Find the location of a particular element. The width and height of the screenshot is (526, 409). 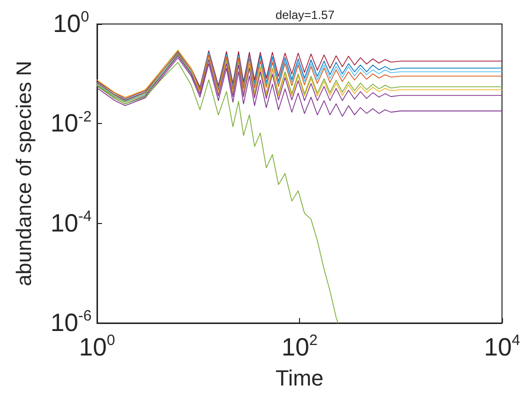

chart-title: delay=1.57 is located at coordinates (305, 15).